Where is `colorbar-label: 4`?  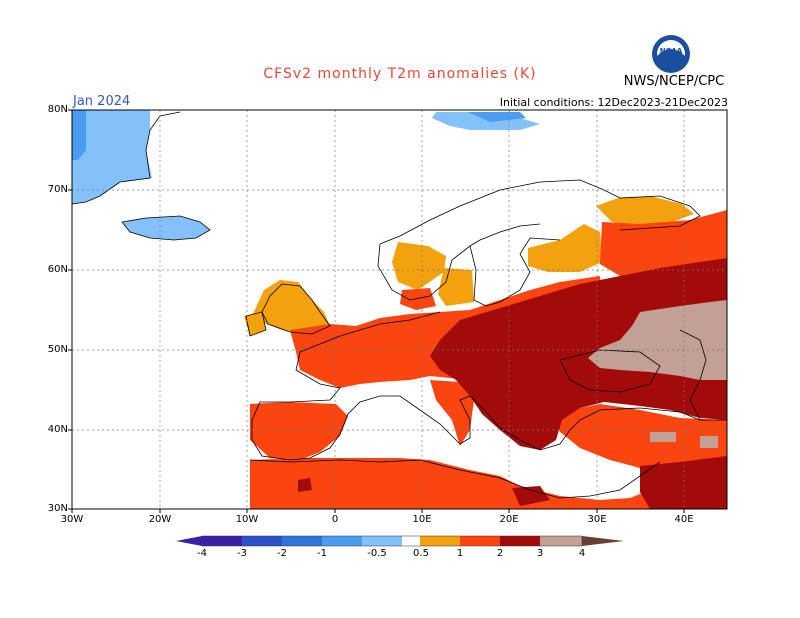 colorbar-label: 4 is located at coordinates (582, 553).